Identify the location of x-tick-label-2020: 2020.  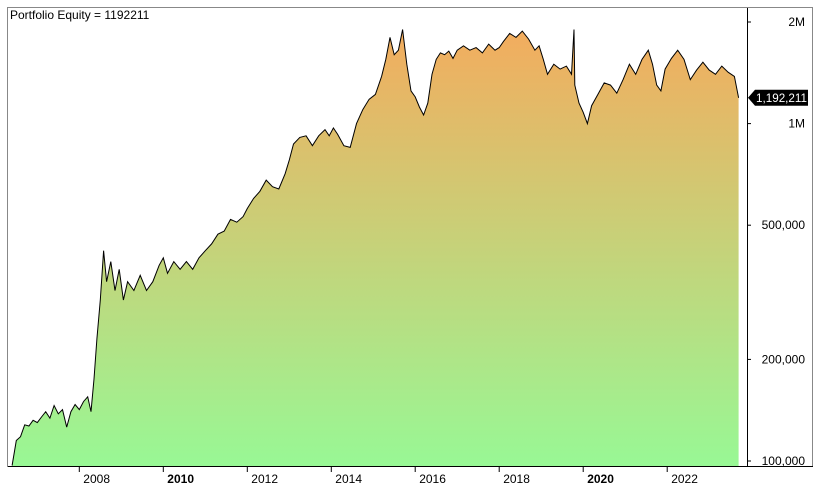
(600, 479).